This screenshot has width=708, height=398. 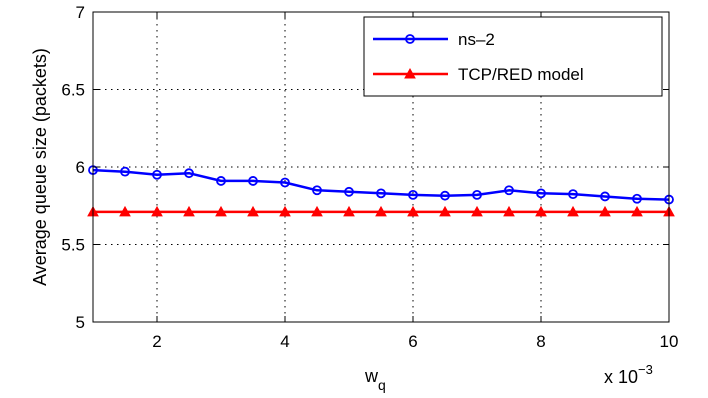 What do you see at coordinates (410, 73) in the screenshot?
I see `legend-marker-tcp-red` at bounding box center [410, 73].